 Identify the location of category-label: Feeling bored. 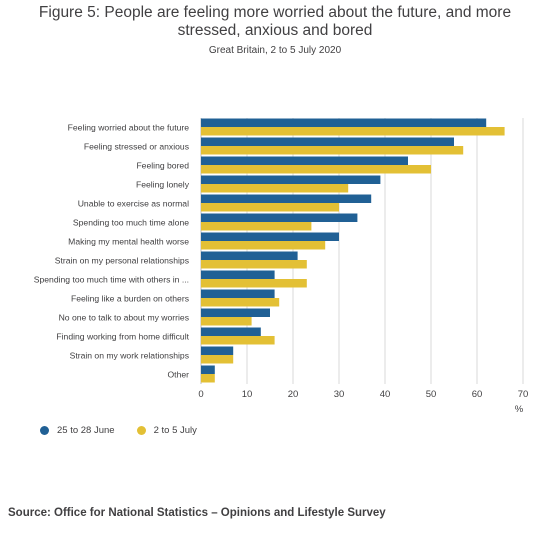
(162, 166).